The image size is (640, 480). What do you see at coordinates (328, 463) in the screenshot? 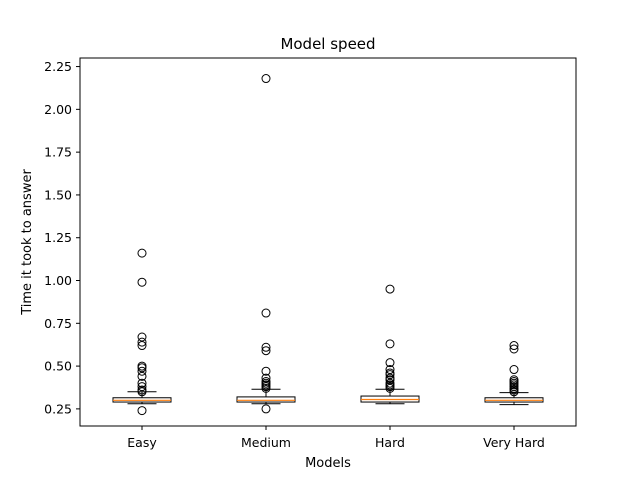
I see `x-axis-label: Models` at bounding box center [328, 463].